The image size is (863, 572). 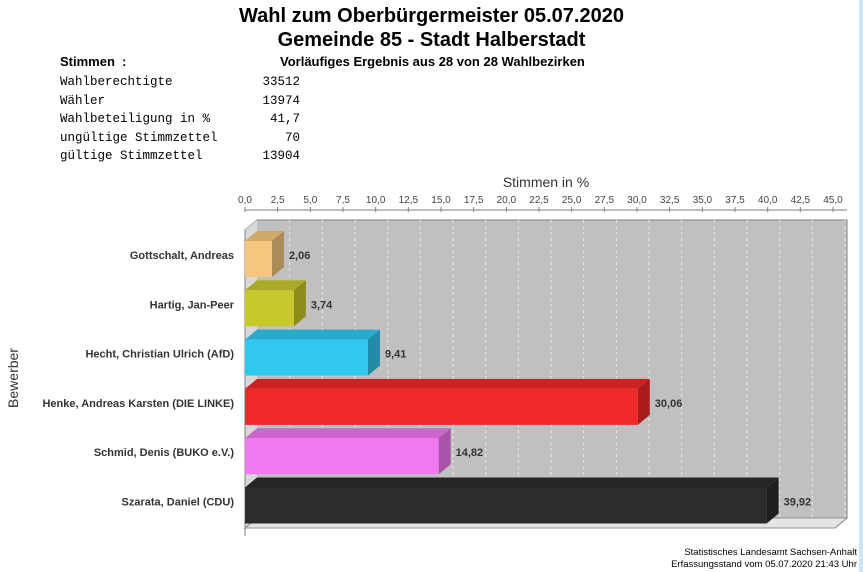 I want to click on x-tick-label: 20,0, so click(x=507, y=200).